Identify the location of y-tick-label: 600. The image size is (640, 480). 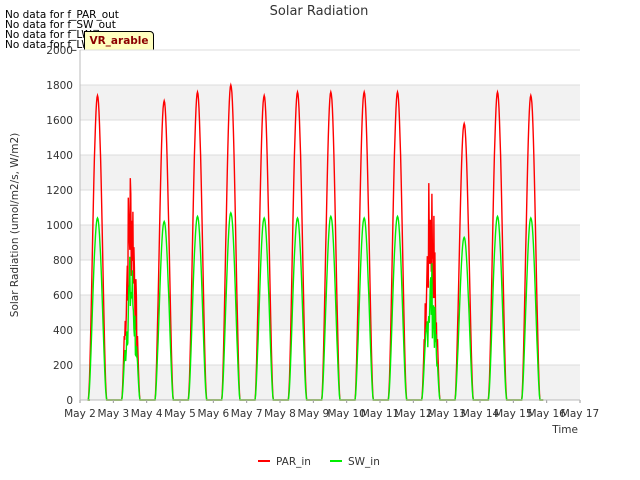
(63, 296).